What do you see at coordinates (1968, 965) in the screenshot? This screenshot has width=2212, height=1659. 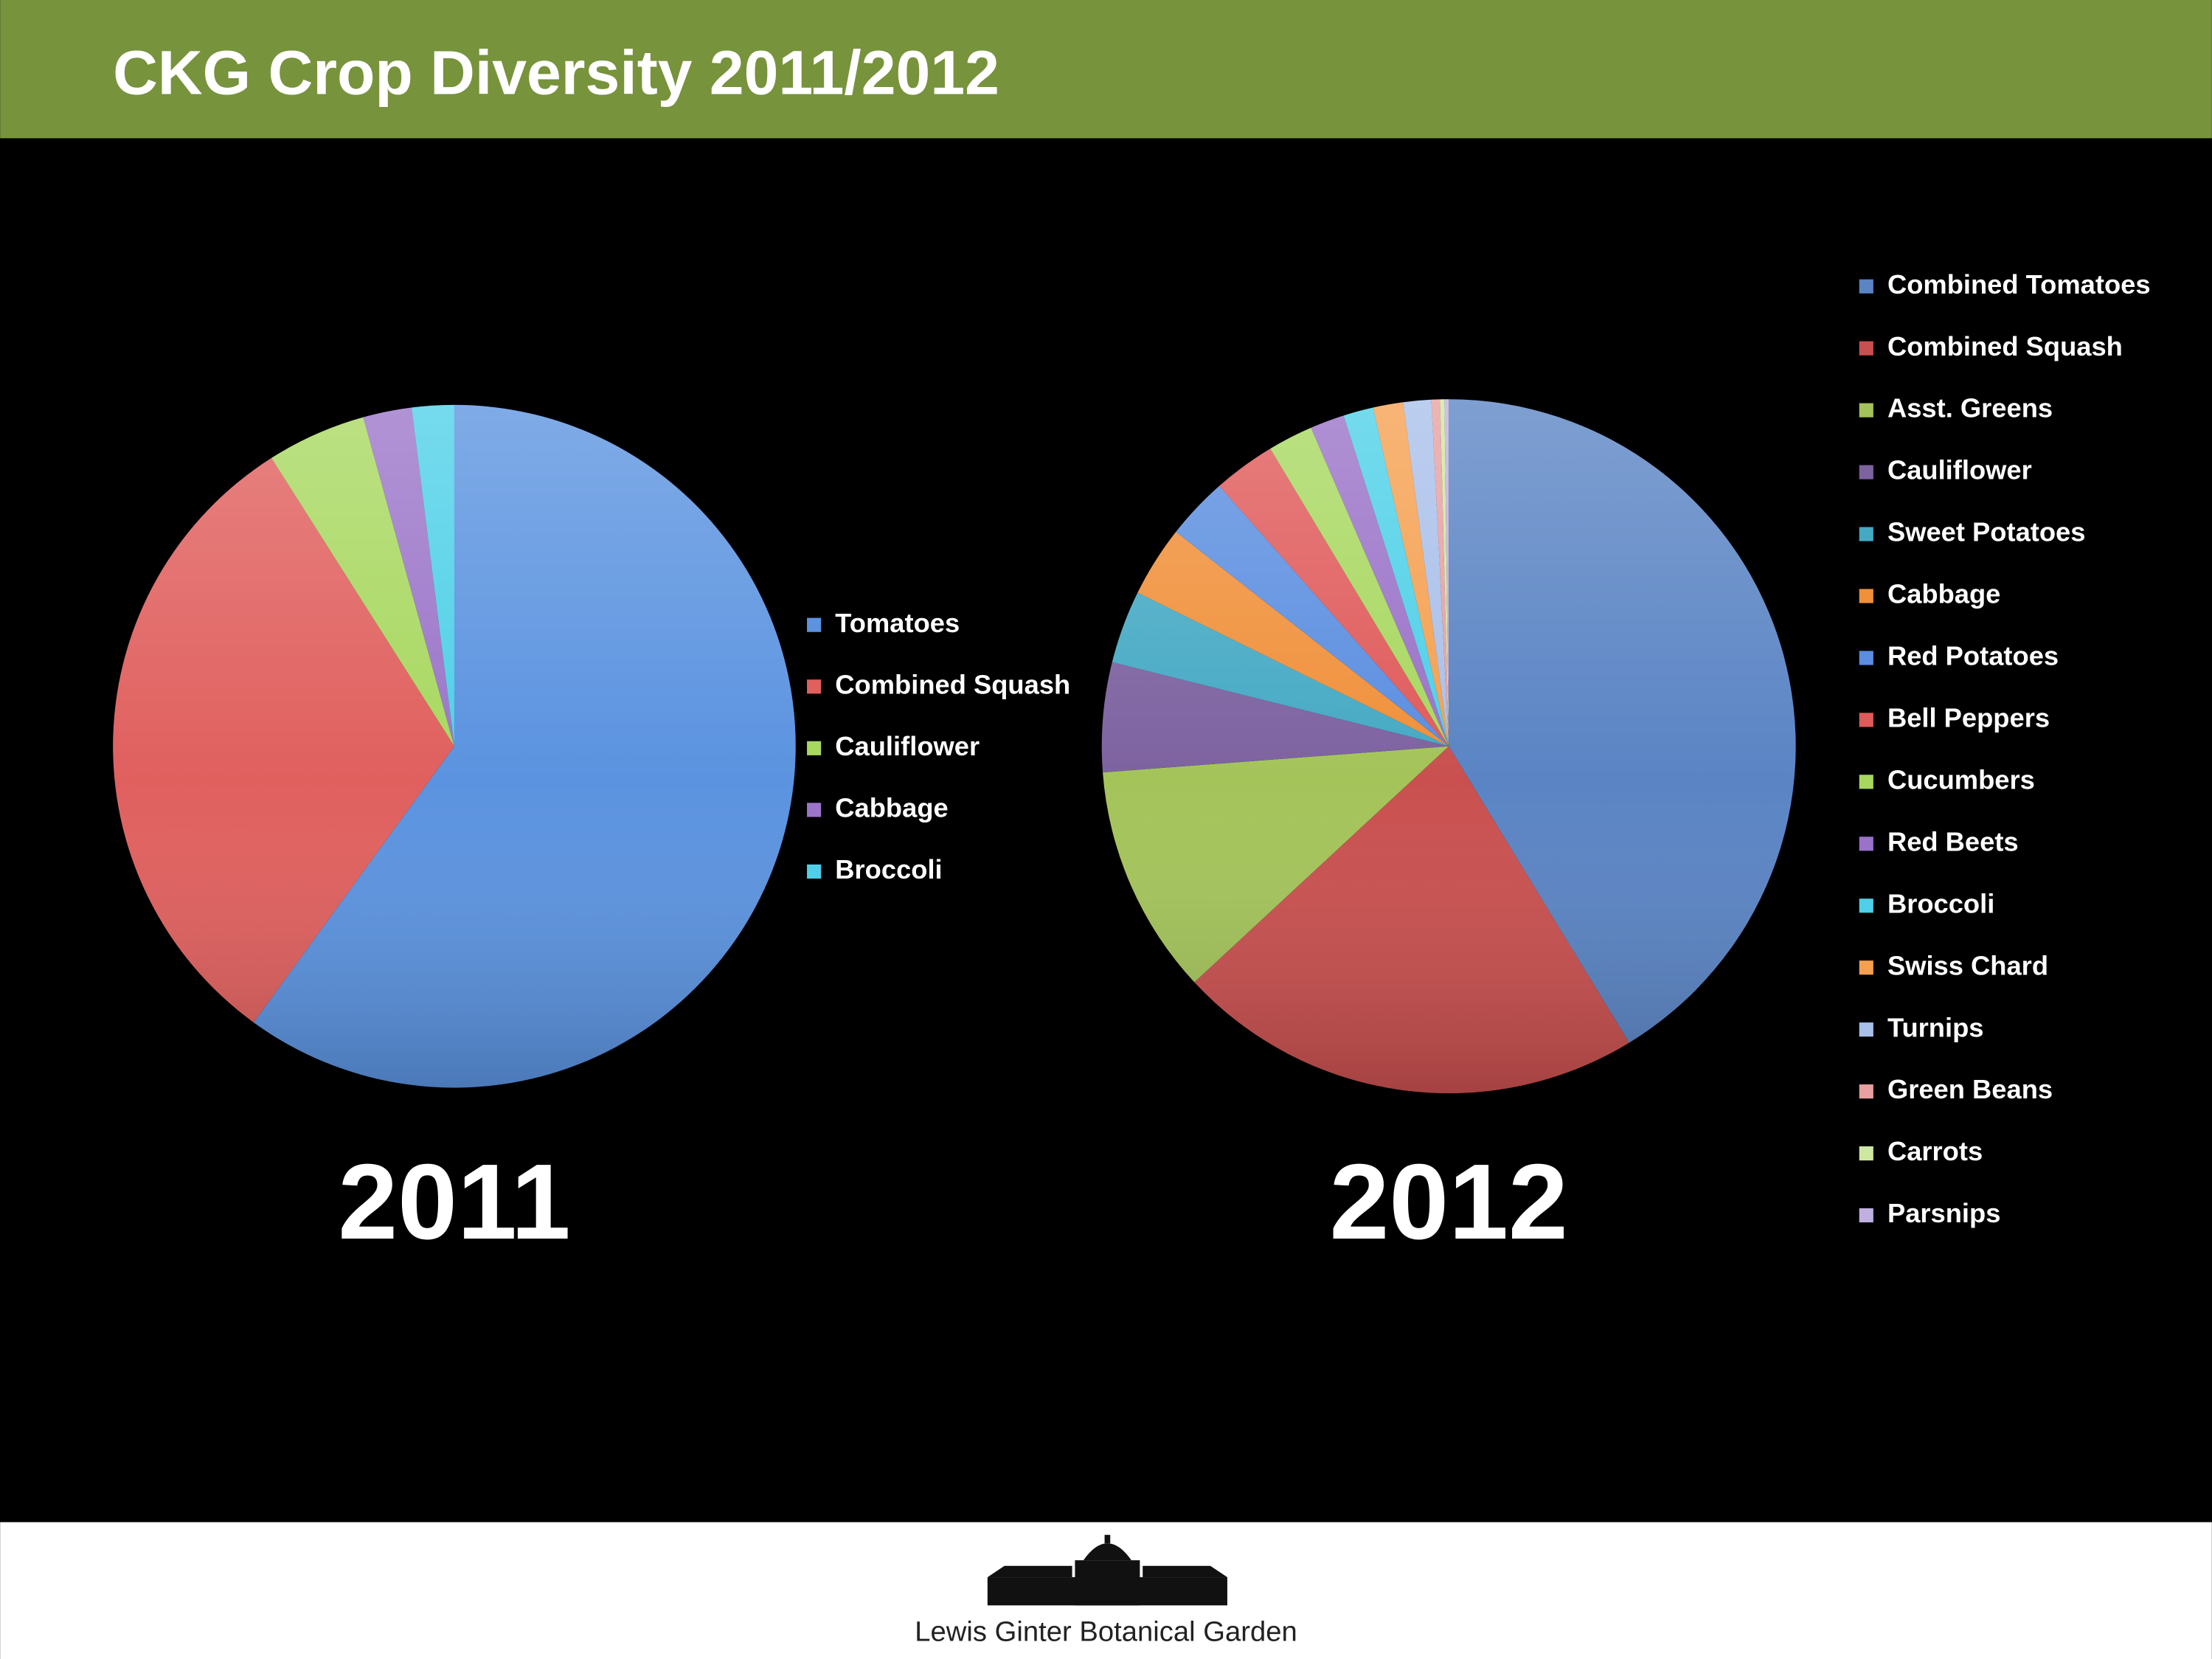 I see `legend-label: Swiss Chard` at bounding box center [1968, 965].